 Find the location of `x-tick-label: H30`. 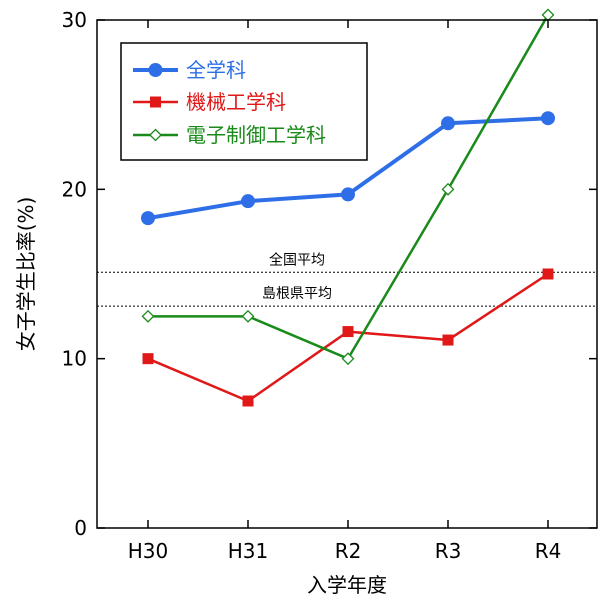

x-tick-label: H30 is located at coordinates (148, 551).